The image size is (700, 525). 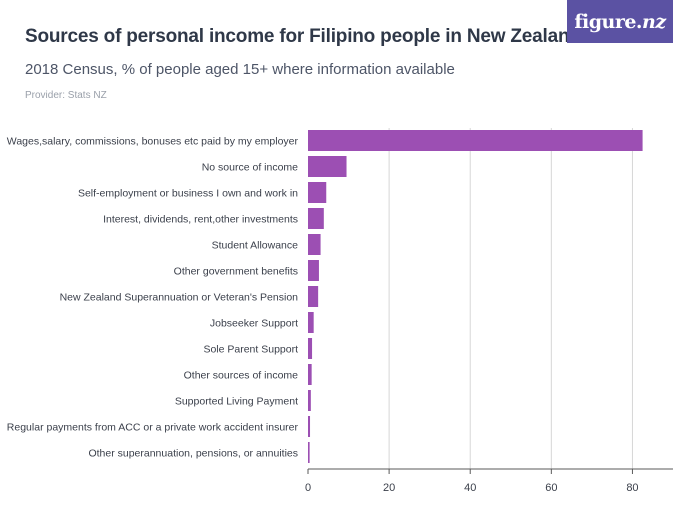 I want to click on x-tick-label: 40, so click(x=470, y=488).